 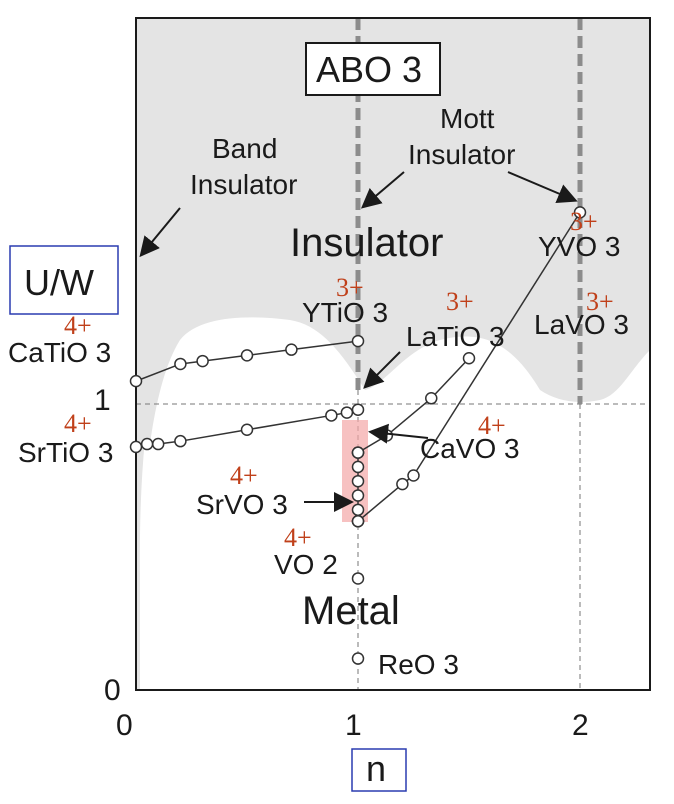 I want to click on label-reo3: ReO 3, so click(x=418, y=664).